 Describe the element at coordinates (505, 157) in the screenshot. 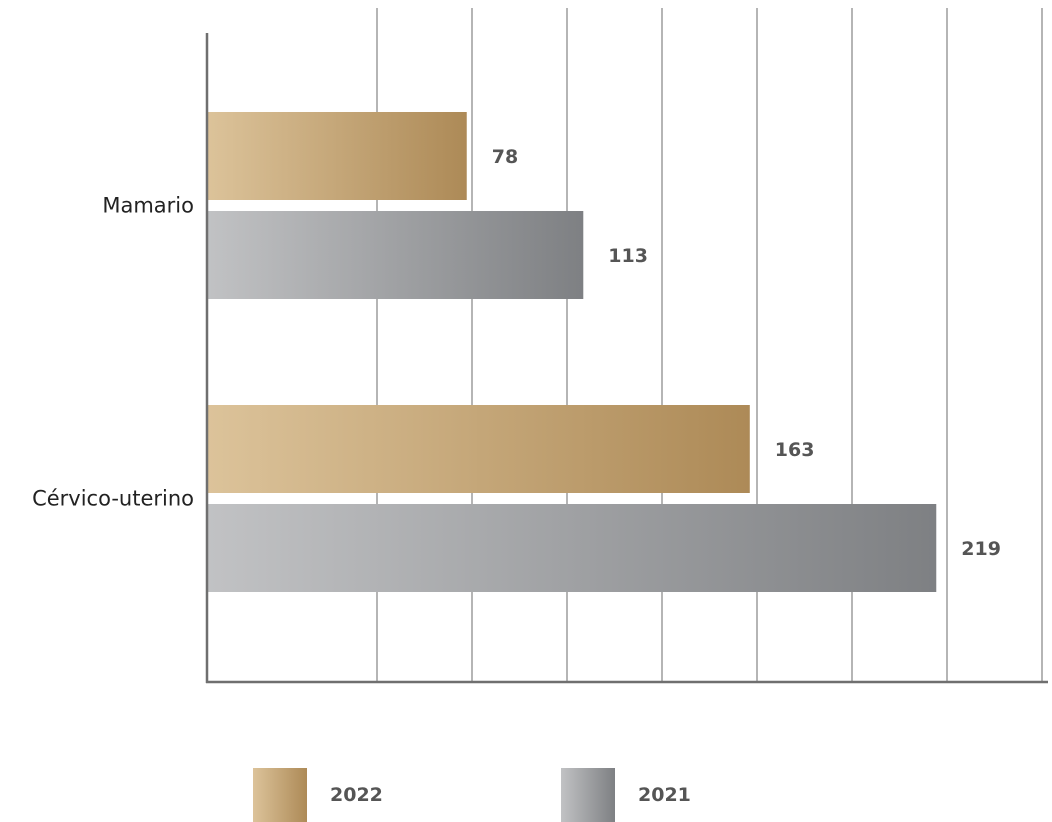

I see `value-label: 78` at that location.